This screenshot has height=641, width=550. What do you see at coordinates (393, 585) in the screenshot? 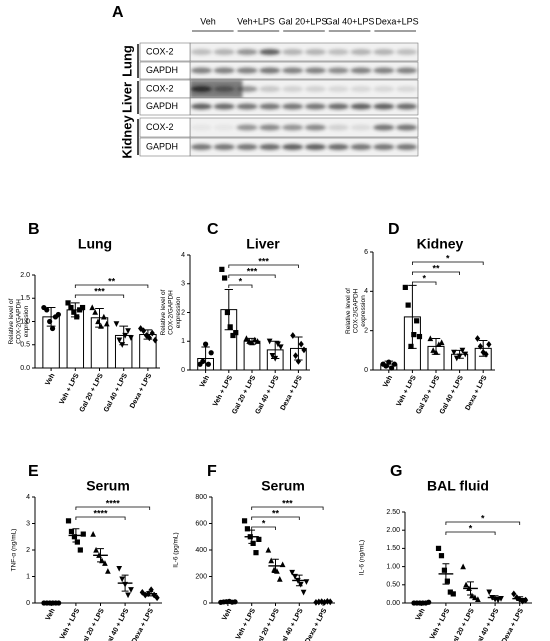
I see `y-tick-label: 0.50` at bounding box center [393, 585].